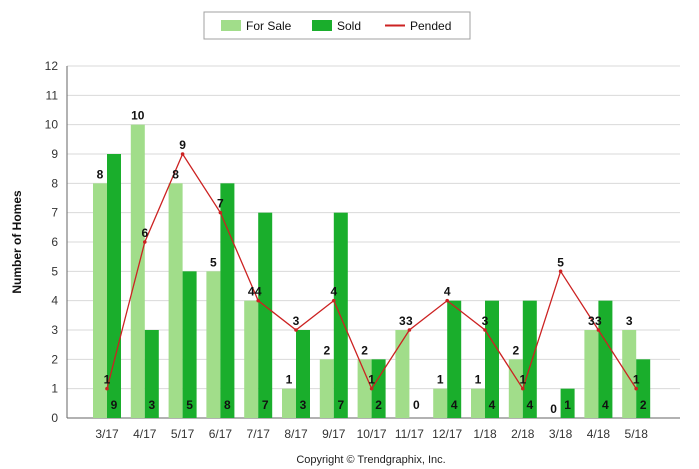 The image size is (699, 469). I want to click on x-tick-label: 7/17, so click(259, 434).